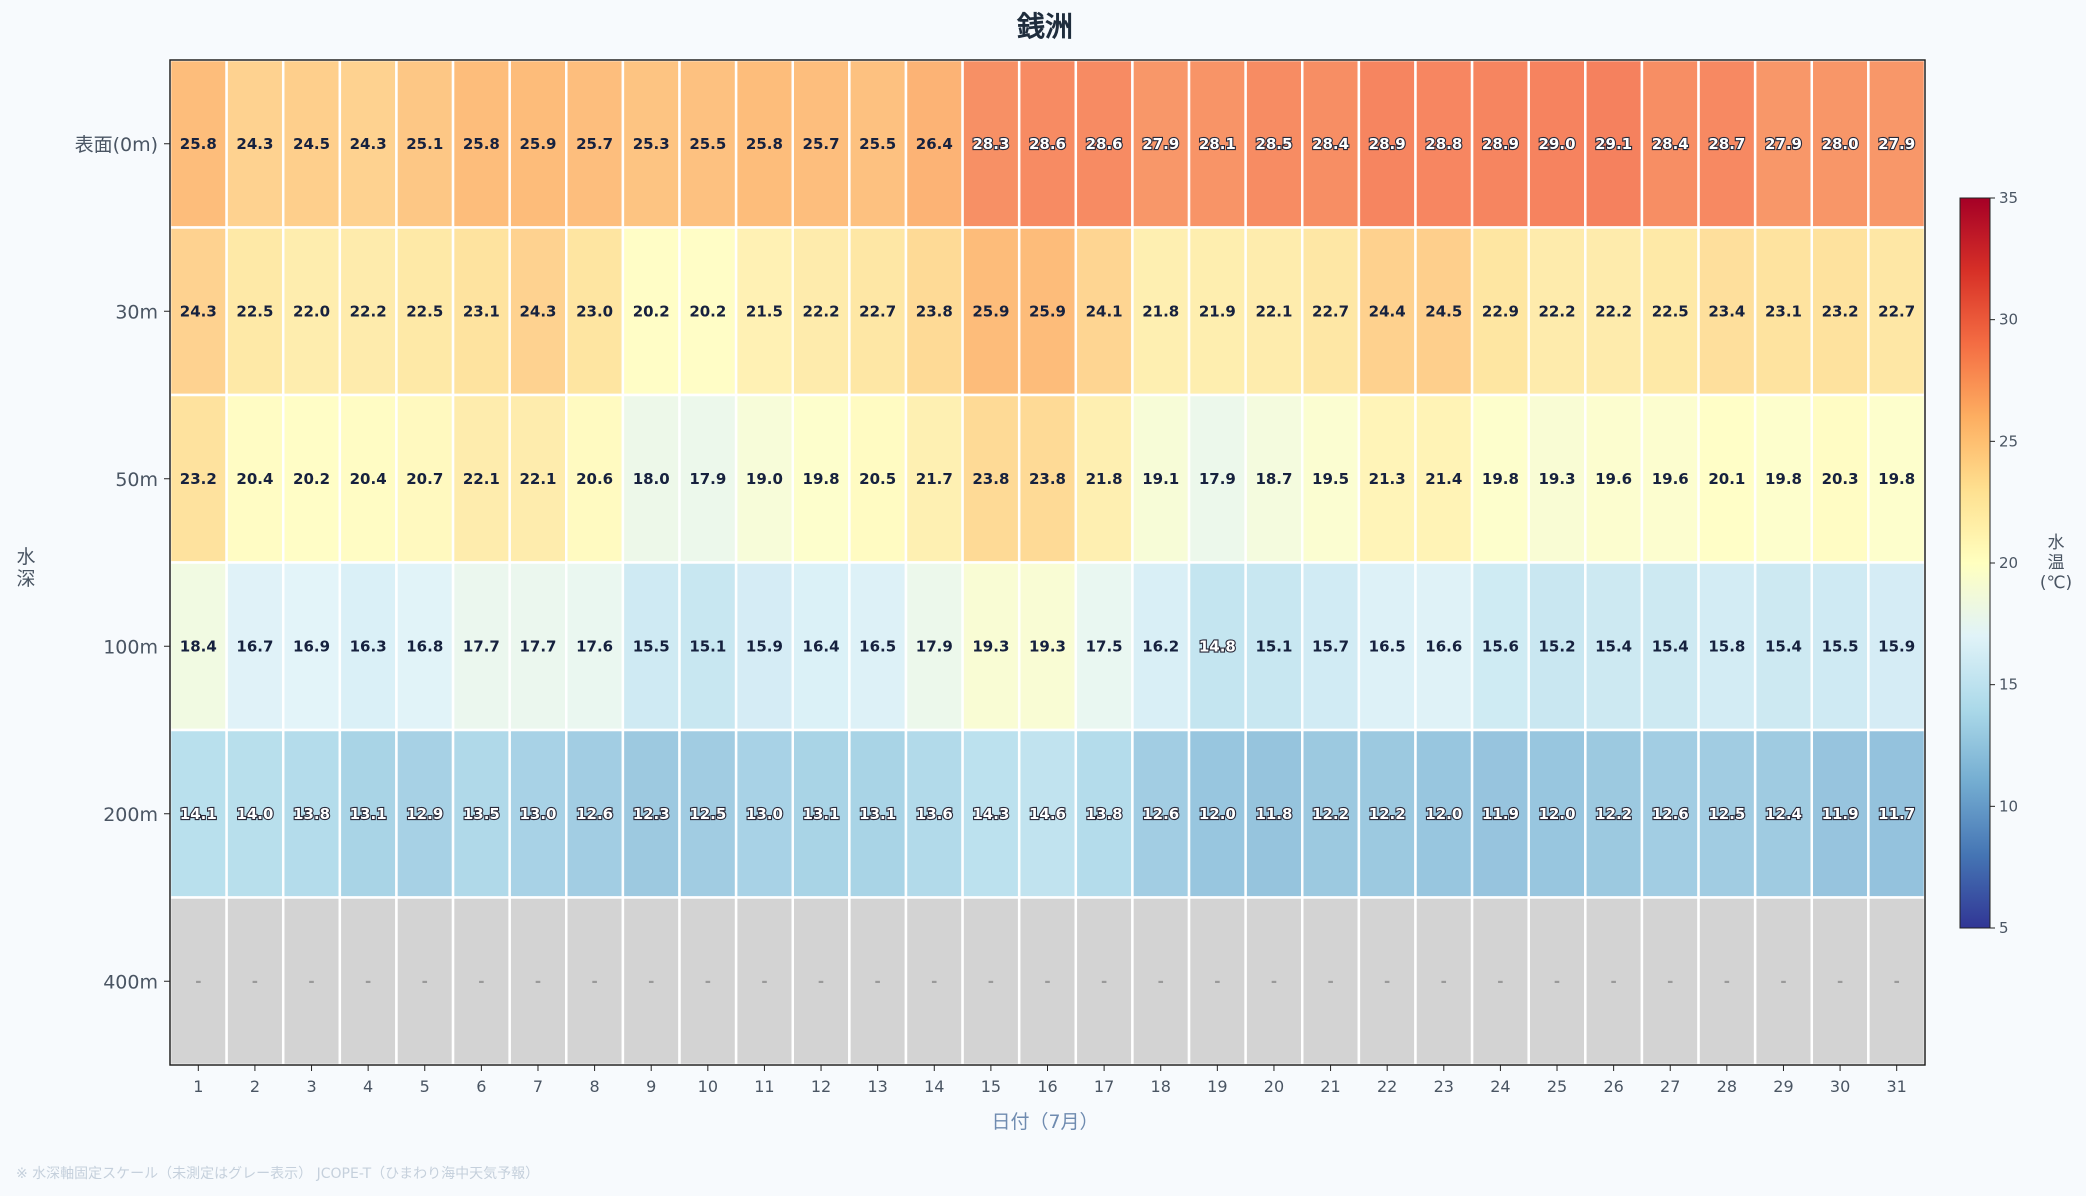 The height and width of the screenshot is (1196, 2086). Describe the element at coordinates (1160, 479) in the screenshot. I see `cell-value-label: 19.1` at that location.